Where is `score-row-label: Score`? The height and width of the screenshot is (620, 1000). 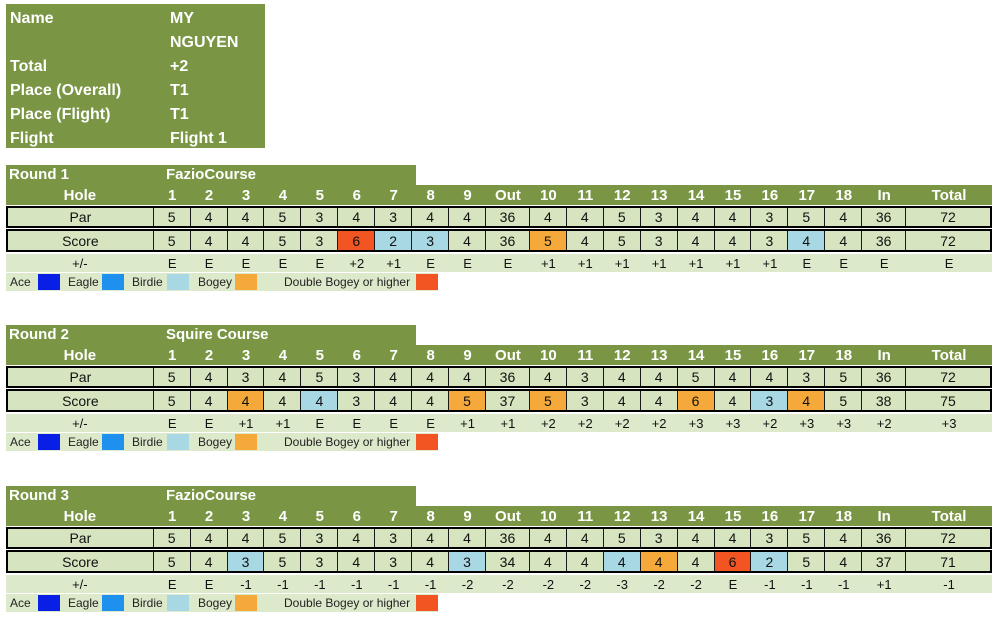 score-row-label: Score is located at coordinates (81, 240).